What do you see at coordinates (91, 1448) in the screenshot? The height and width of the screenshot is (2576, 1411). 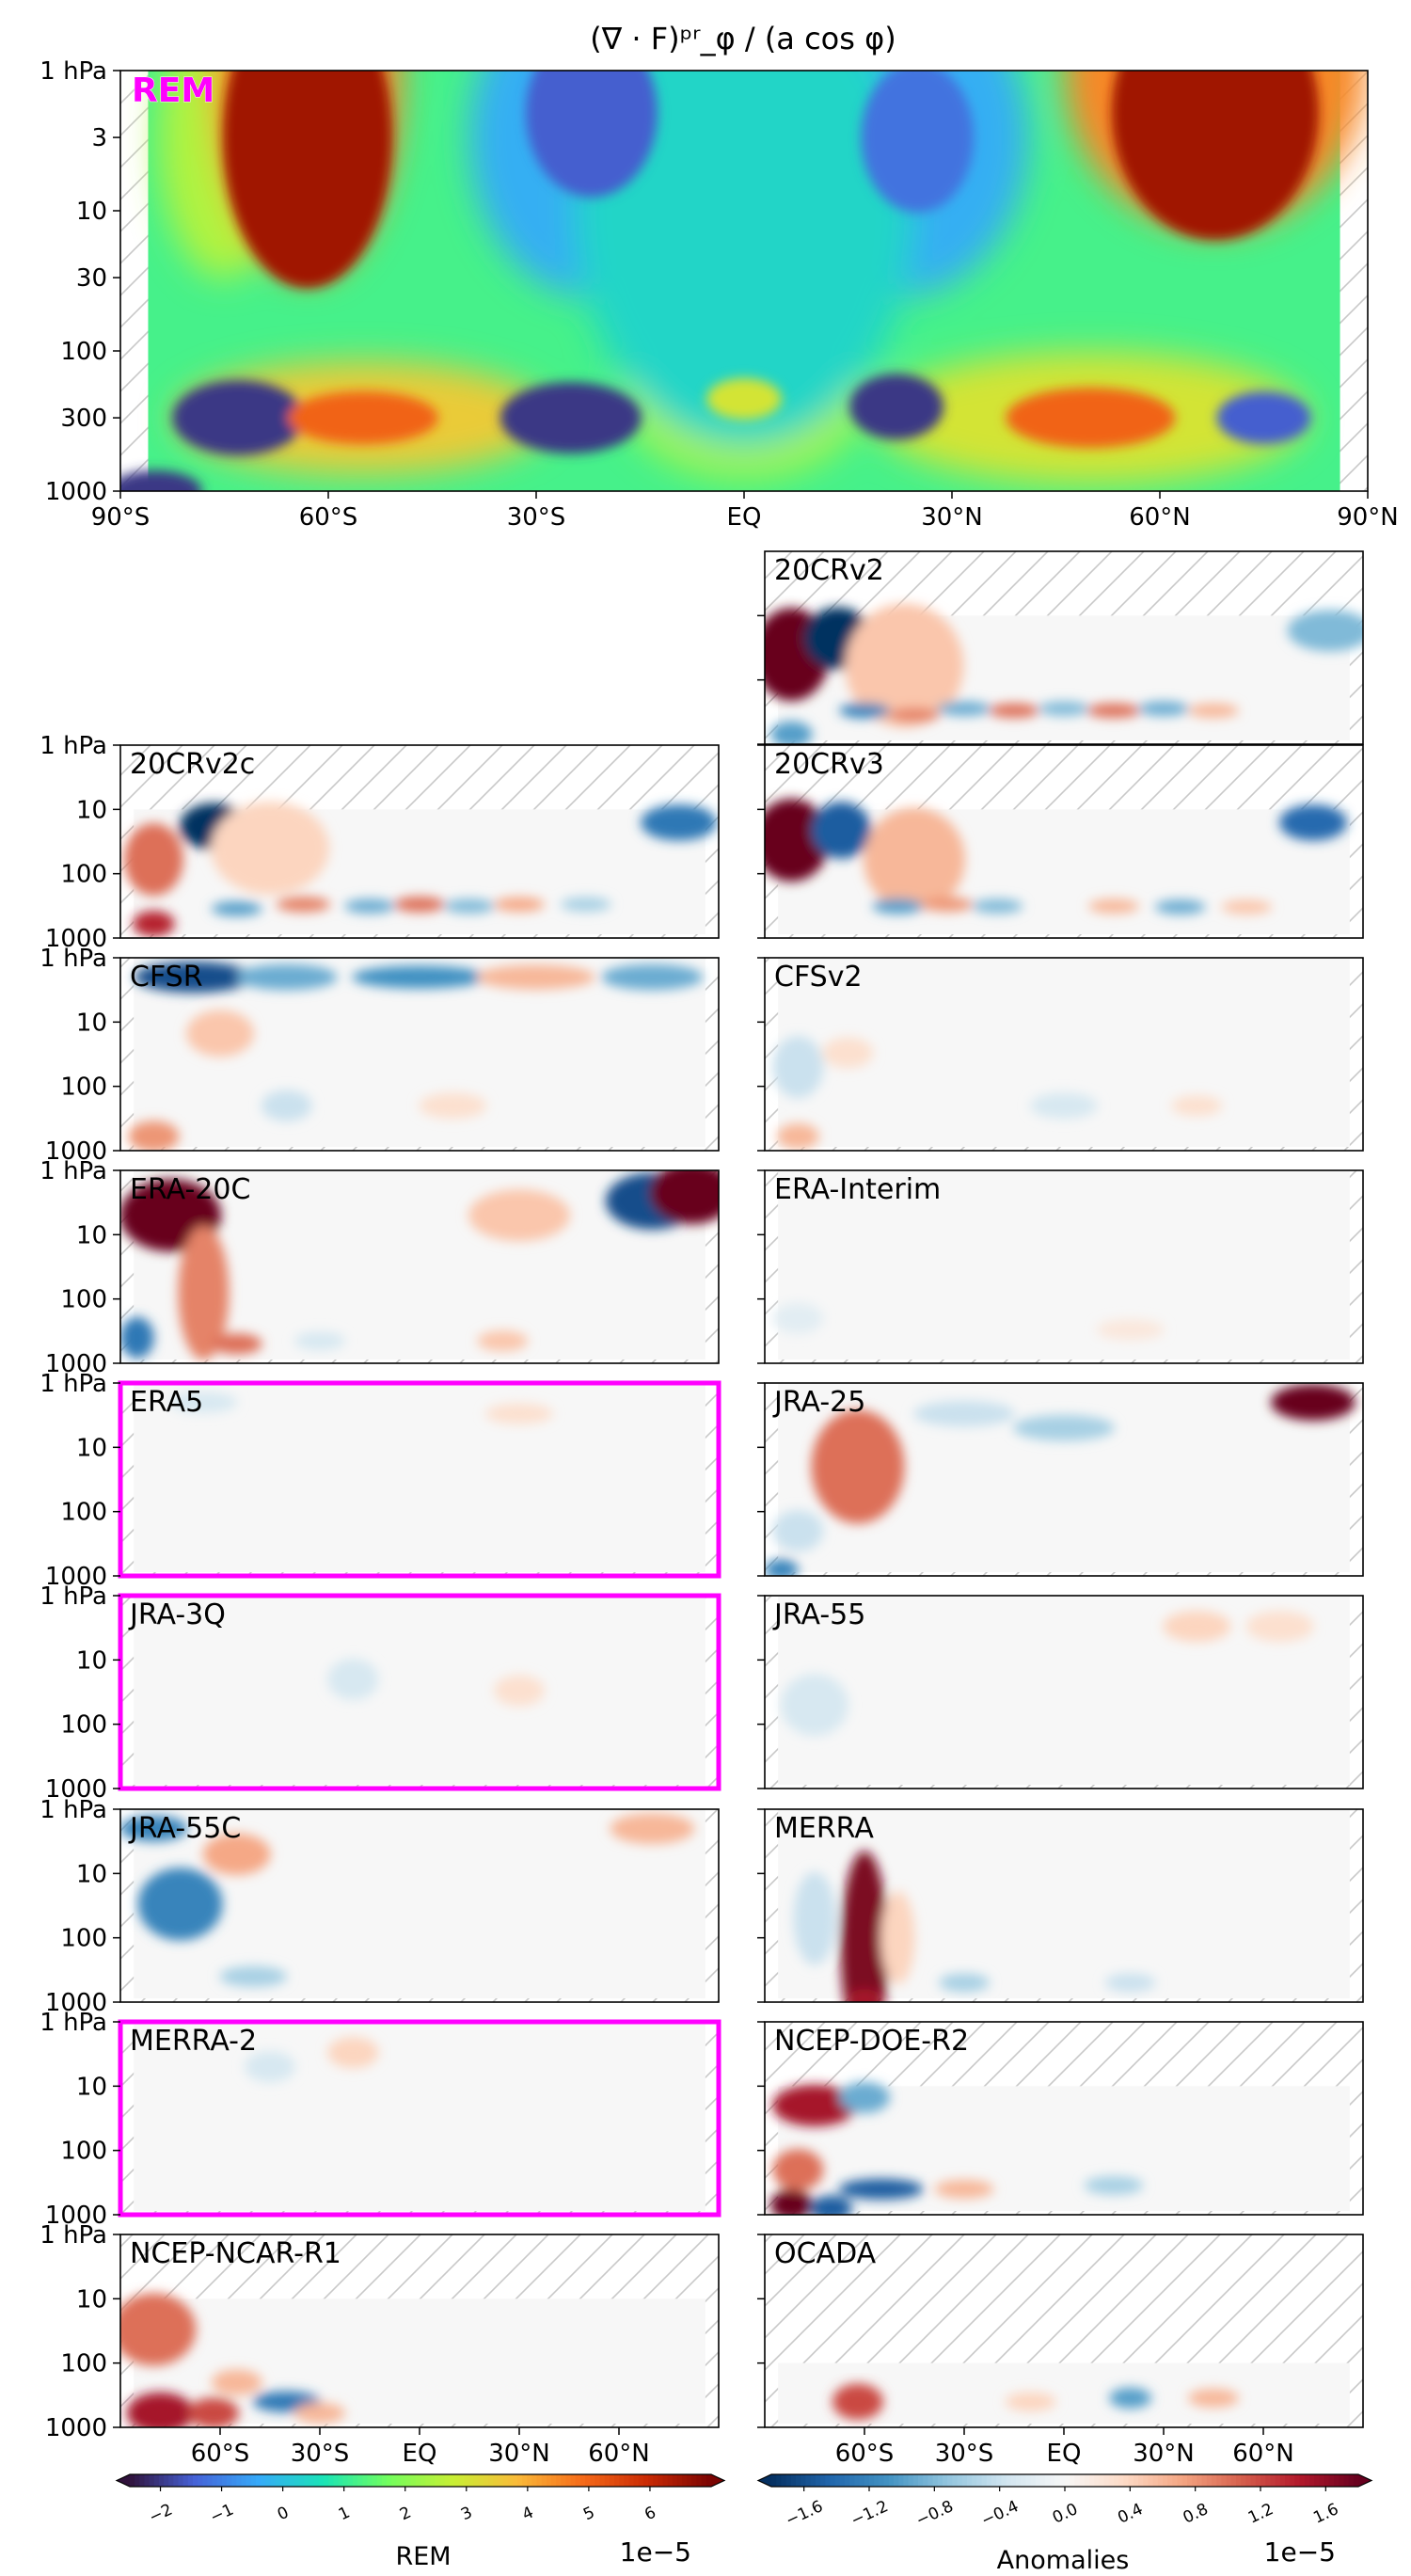 I see `ytick-label: 10` at bounding box center [91, 1448].